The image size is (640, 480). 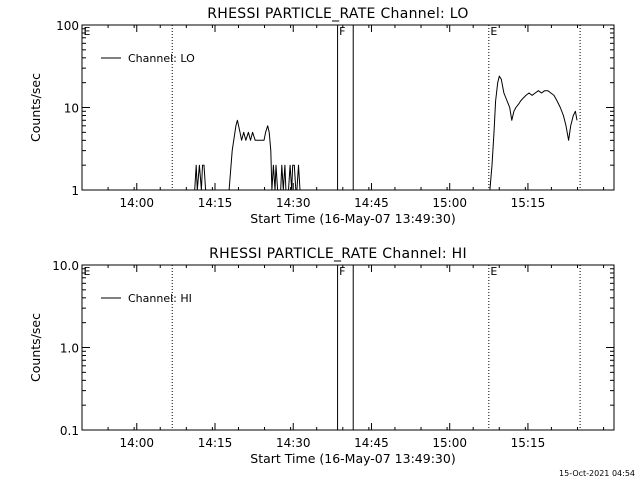 I want to click on chart-title: RHESSI PARTICLE_RATE Channel: HI, so click(x=338, y=254).